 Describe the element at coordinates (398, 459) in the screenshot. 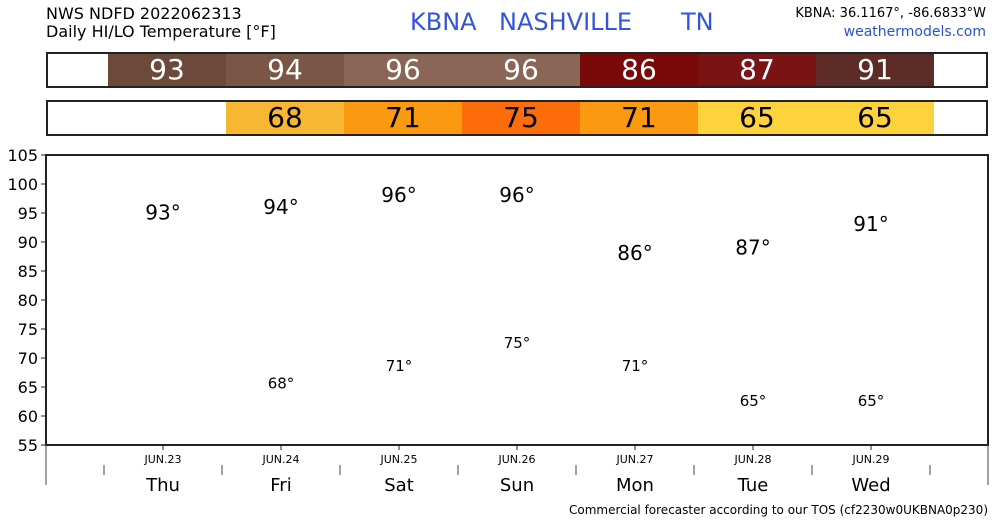

I see `x-date-label: JUN.25` at that location.